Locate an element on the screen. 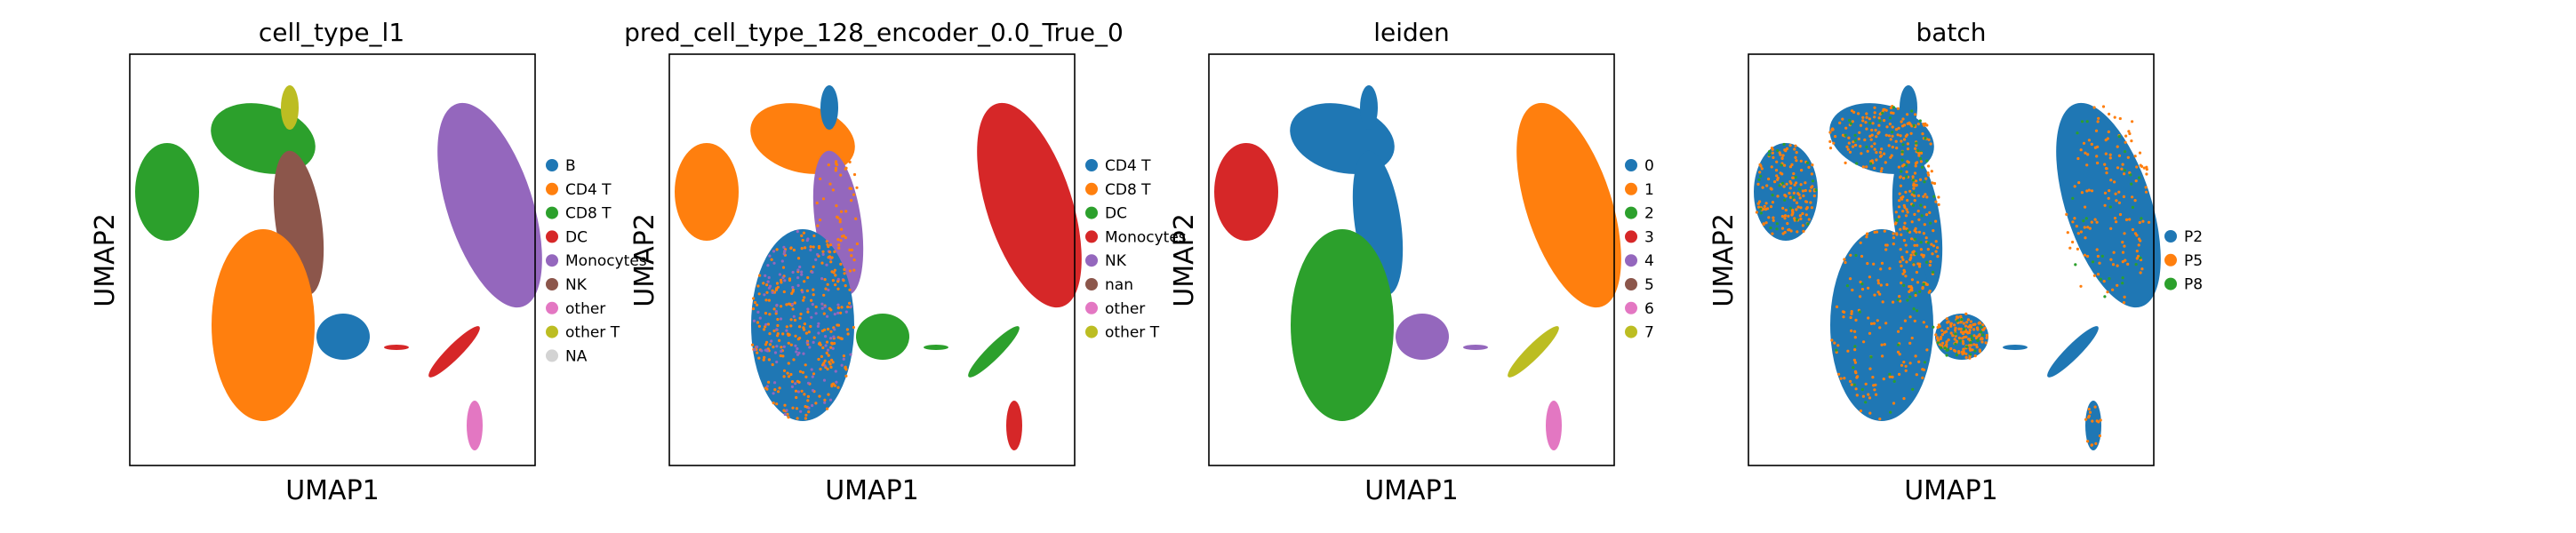  legend-label: other is located at coordinates (585, 309).